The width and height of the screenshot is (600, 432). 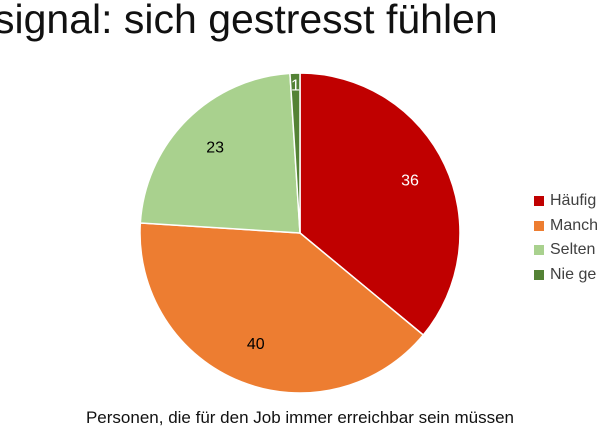 I want to click on legend-item: Nie ge, so click(x=566, y=275).